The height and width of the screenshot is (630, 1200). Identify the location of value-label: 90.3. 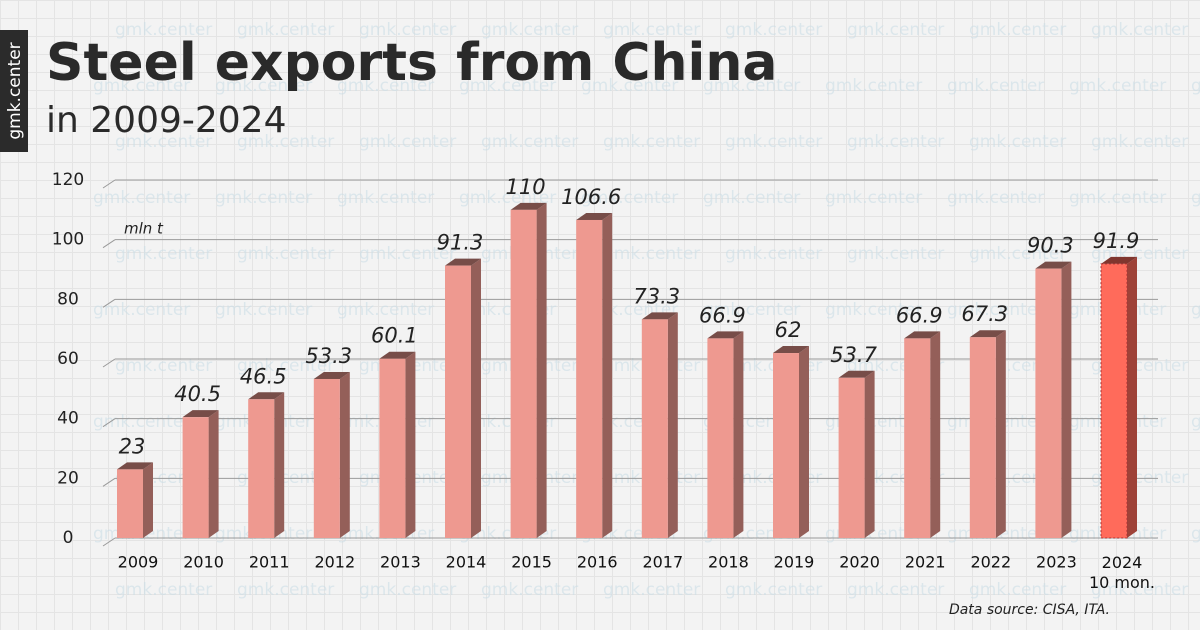
(1050, 246).